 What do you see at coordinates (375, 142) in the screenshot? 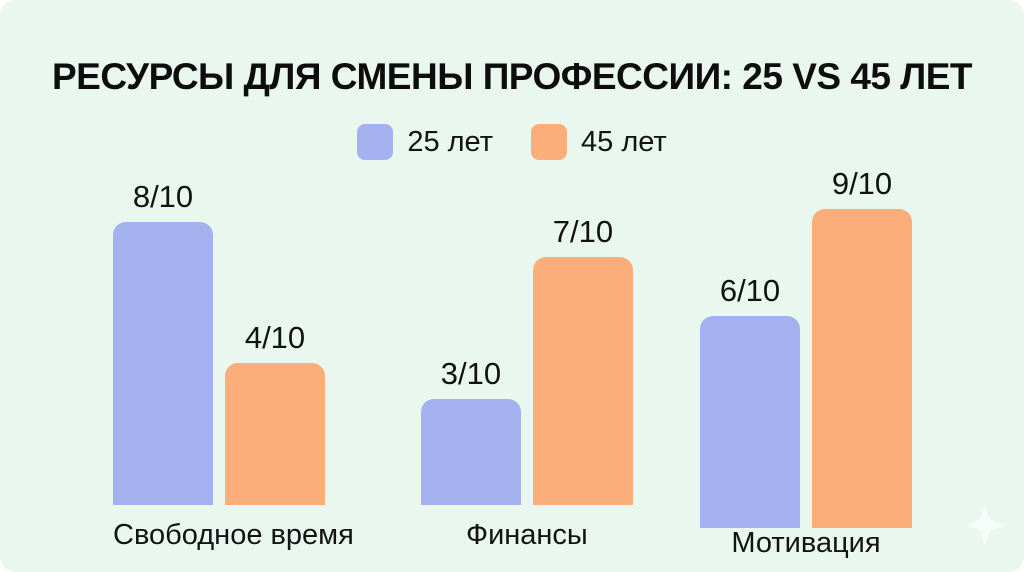
I see `legend-swatch-25-icon` at bounding box center [375, 142].